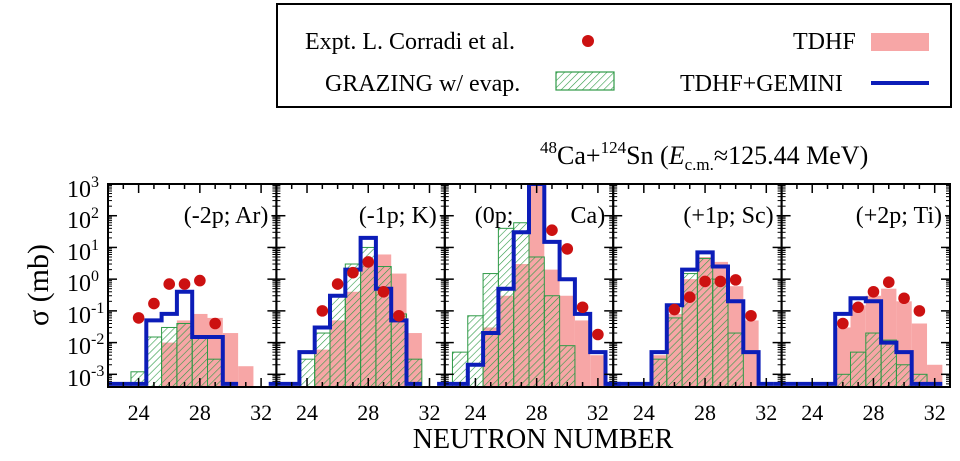 The image size is (960, 461). Describe the element at coordinates (83, 219) in the screenshot. I see `y-tick-label: 10²` at that location.